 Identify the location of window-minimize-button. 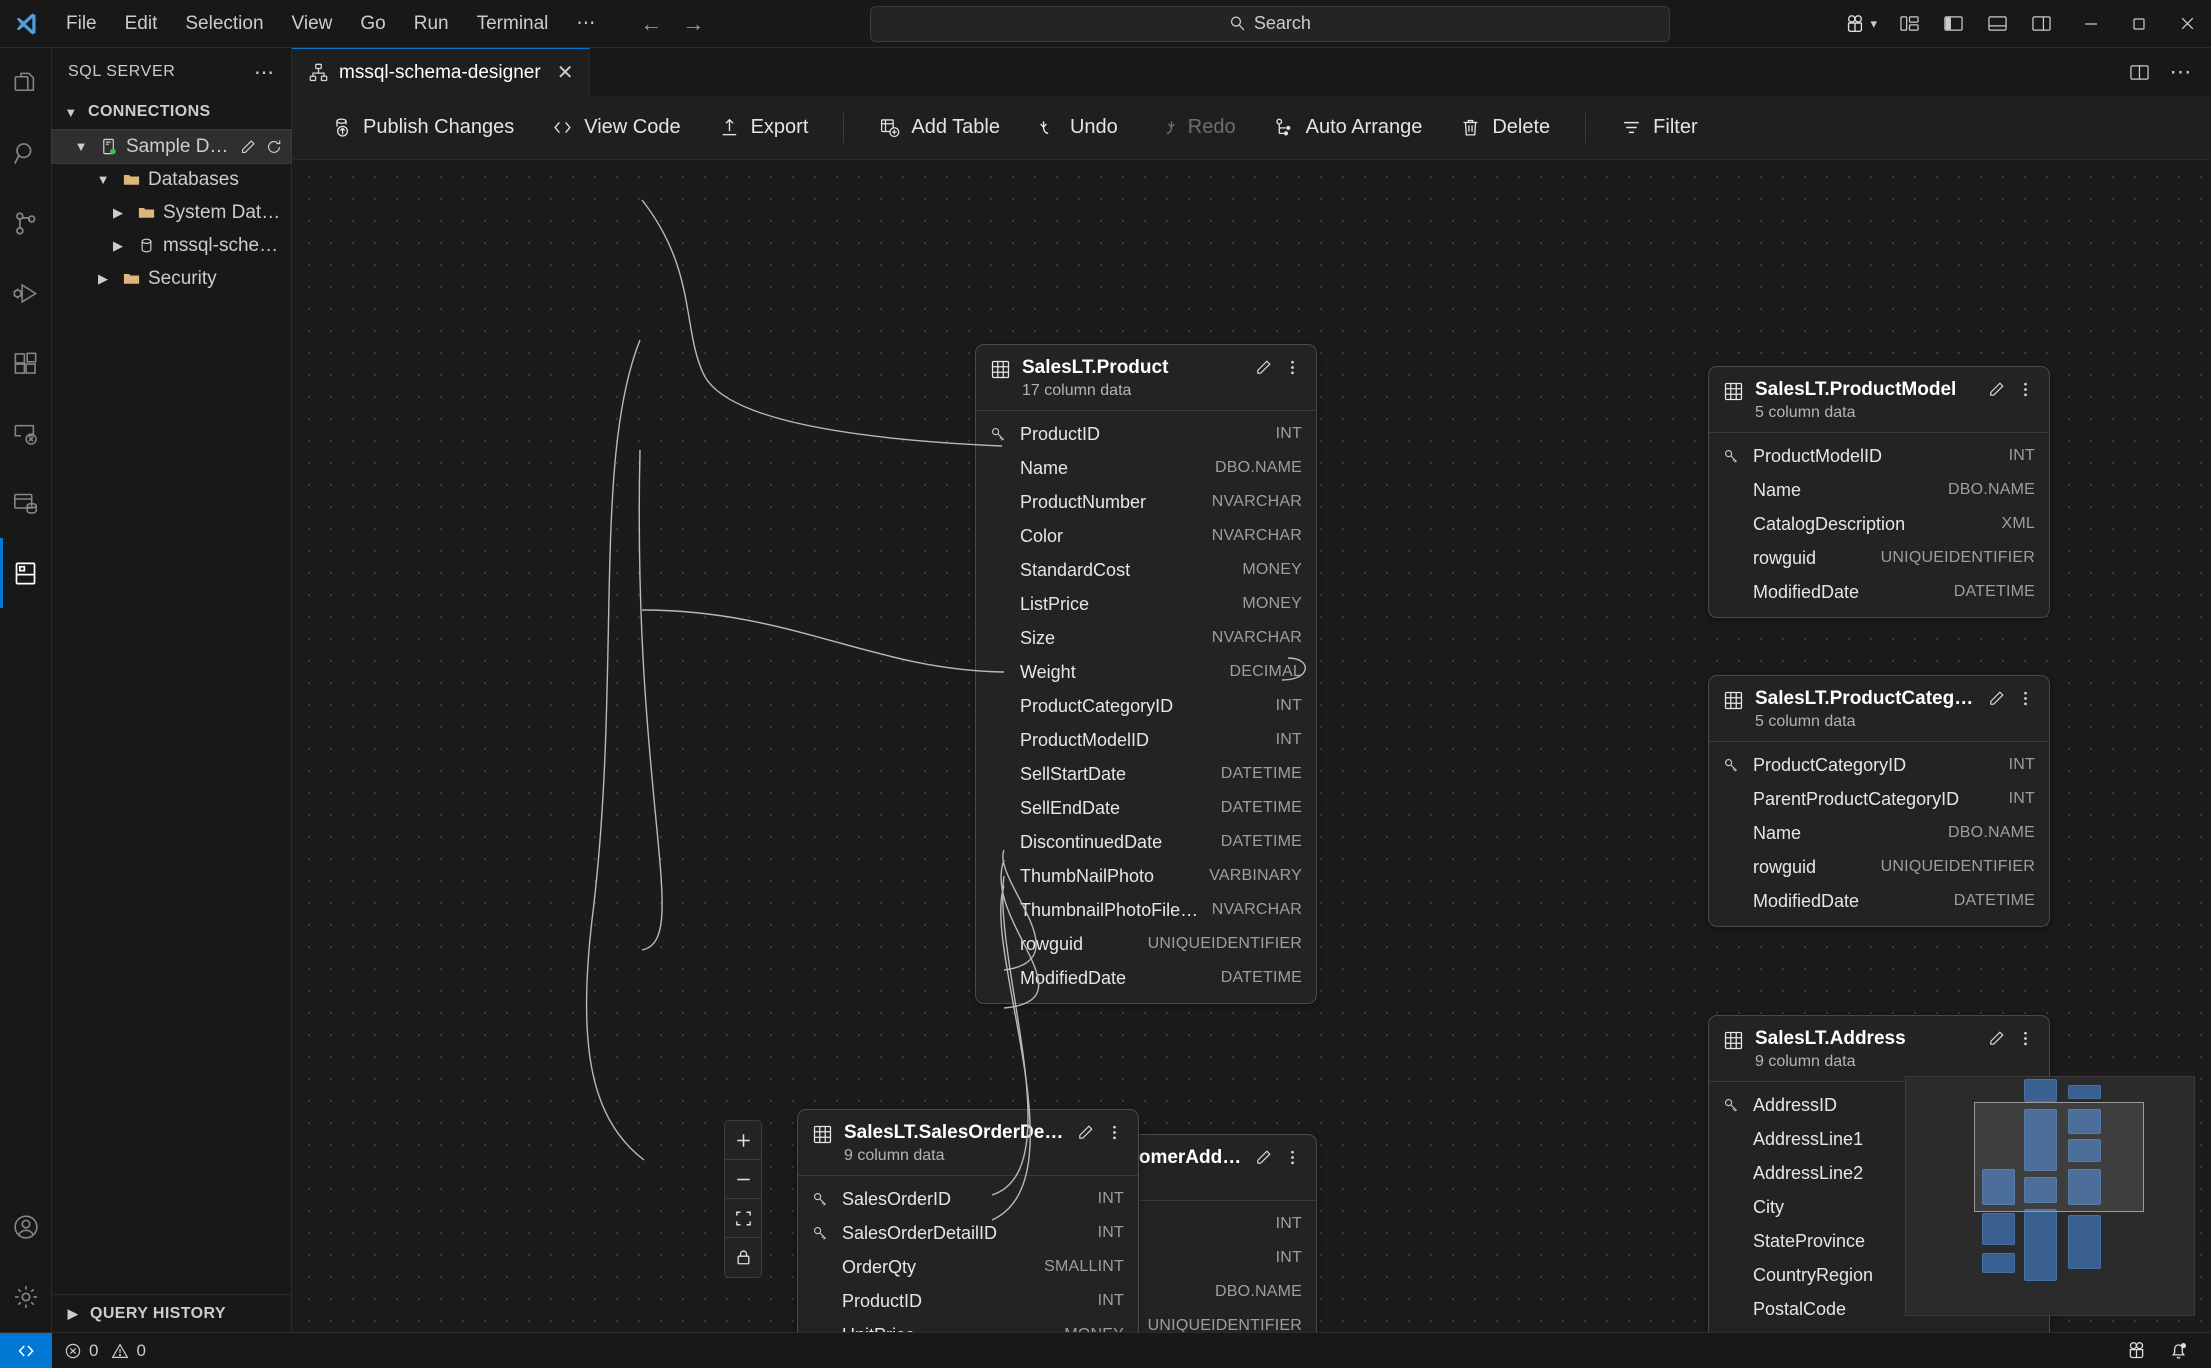
(2091, 24).